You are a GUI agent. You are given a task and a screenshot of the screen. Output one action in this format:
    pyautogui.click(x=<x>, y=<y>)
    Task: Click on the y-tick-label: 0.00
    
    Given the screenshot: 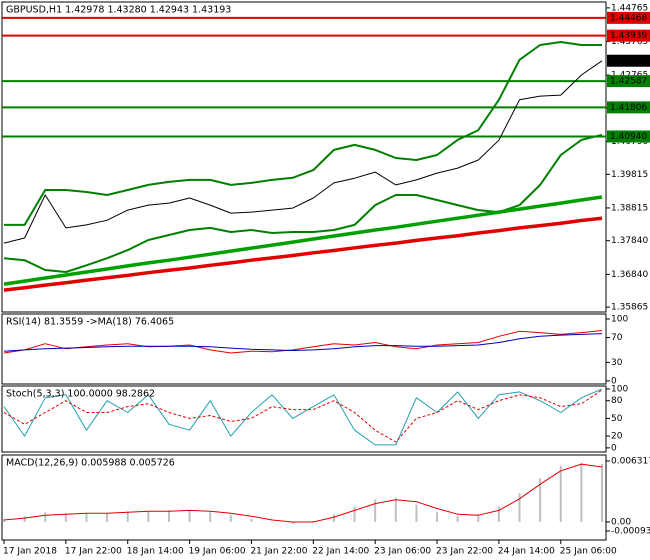 What is the action you would take?
    pyautogui.click(x=621, y=522)
    